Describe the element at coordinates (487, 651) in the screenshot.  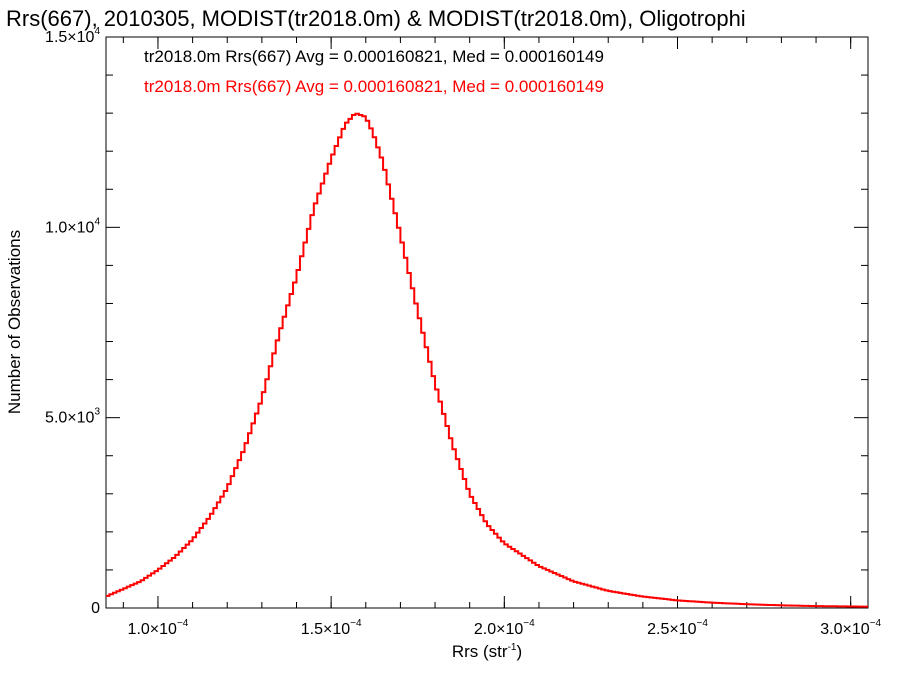
I see `x-axis-label: Rrs (str-1)` at that location.